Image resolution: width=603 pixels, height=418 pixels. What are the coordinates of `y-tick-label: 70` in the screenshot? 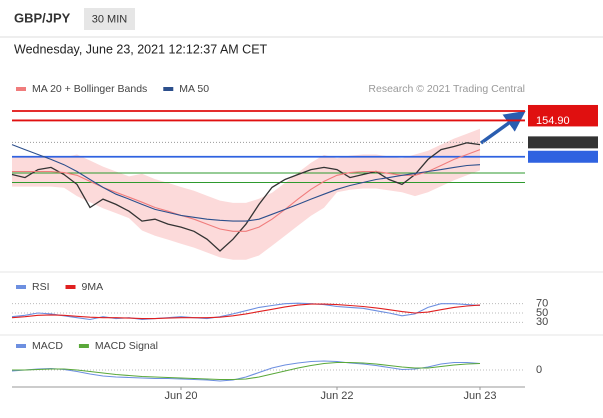 It's located at (542, 304).